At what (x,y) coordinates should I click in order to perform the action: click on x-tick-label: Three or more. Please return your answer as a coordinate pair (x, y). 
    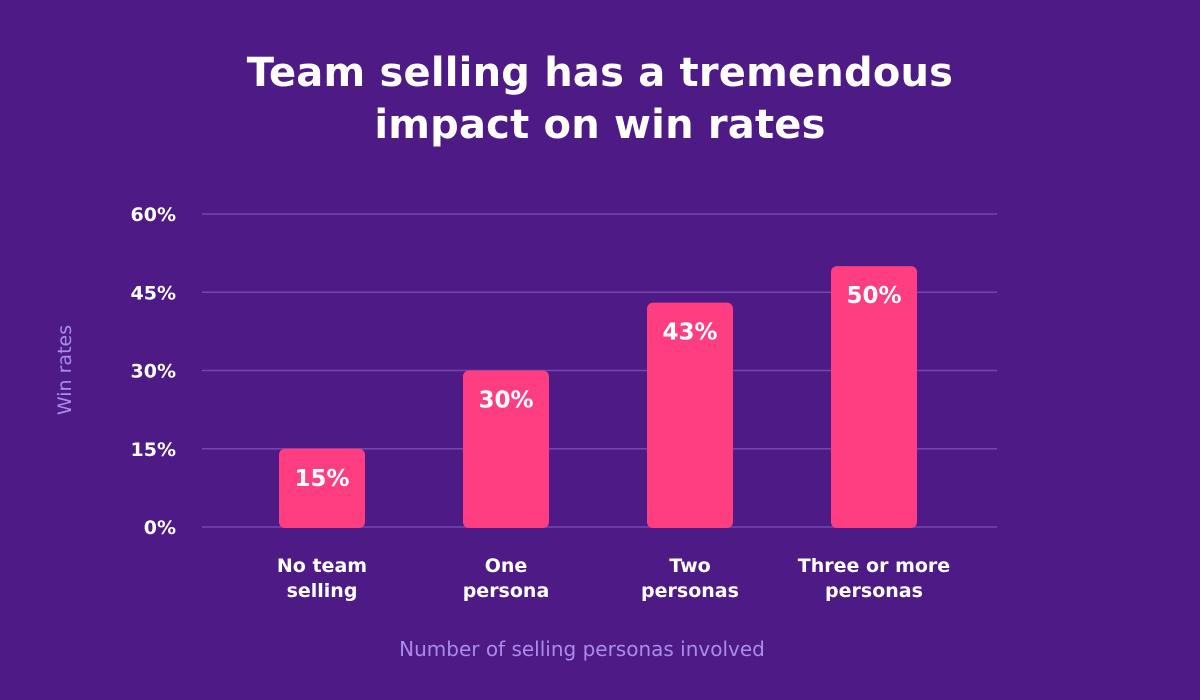
    Looking at the image, I should click on (874, 566).